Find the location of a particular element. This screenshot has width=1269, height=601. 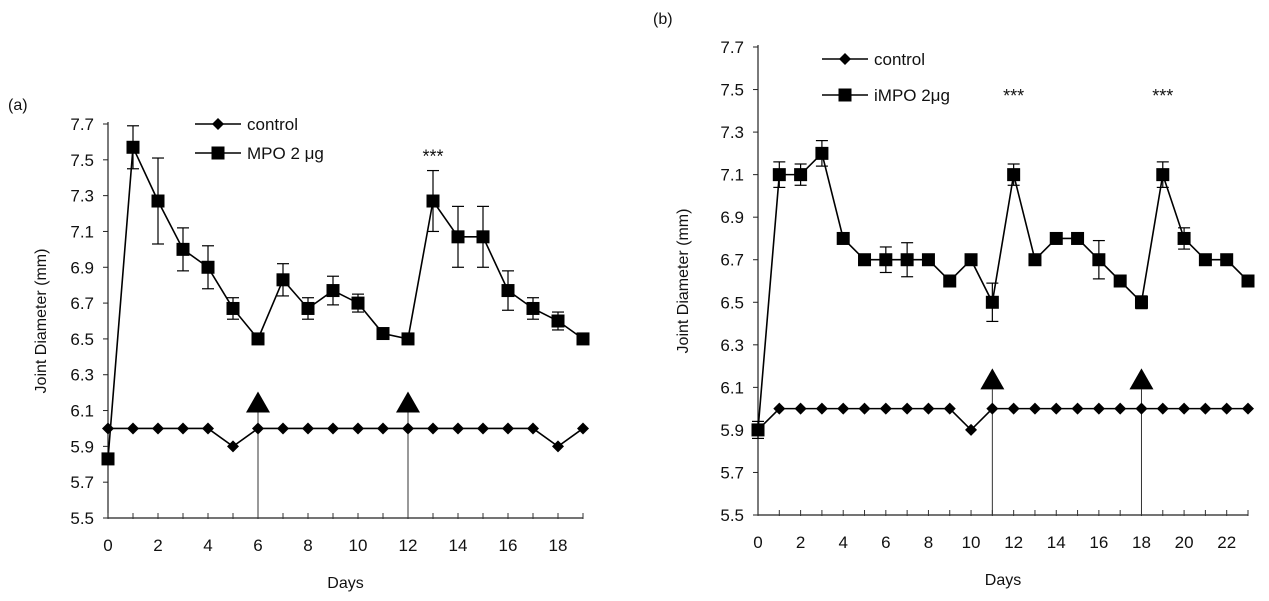

x-tick-label: 18 is located at coordinates (1141, 542).